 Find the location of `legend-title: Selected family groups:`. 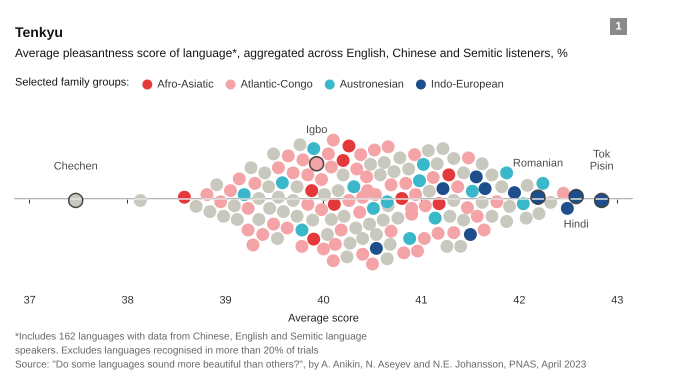

legend-title: Selected family groups: is located at coordinates (72, 82).